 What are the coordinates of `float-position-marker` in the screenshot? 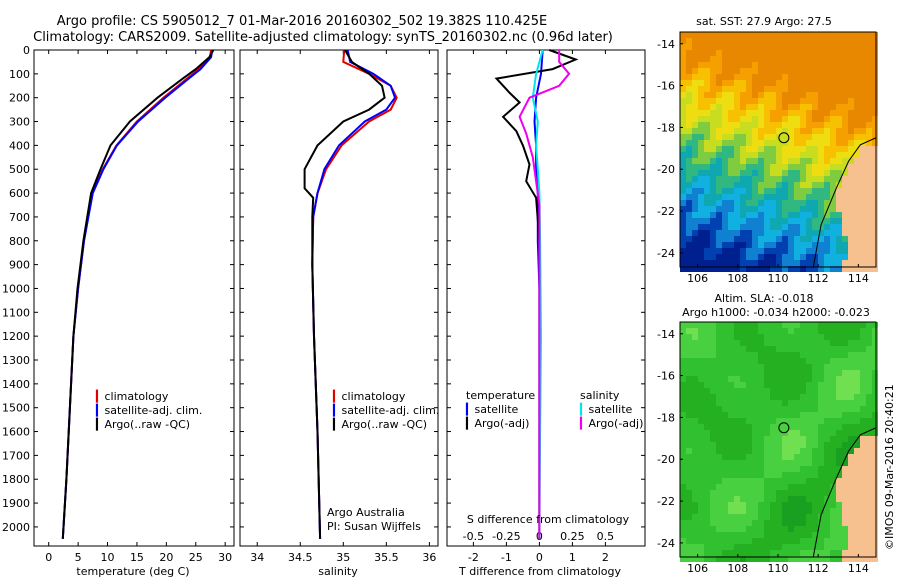 It's located at (784, 428).